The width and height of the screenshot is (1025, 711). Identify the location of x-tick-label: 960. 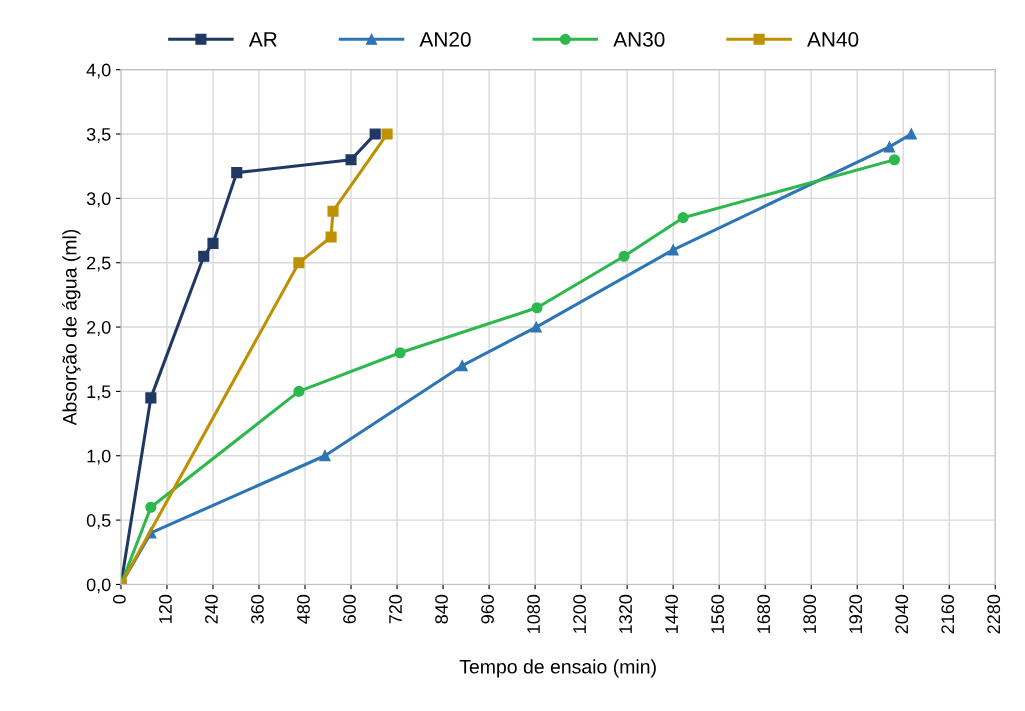
(487, 609).